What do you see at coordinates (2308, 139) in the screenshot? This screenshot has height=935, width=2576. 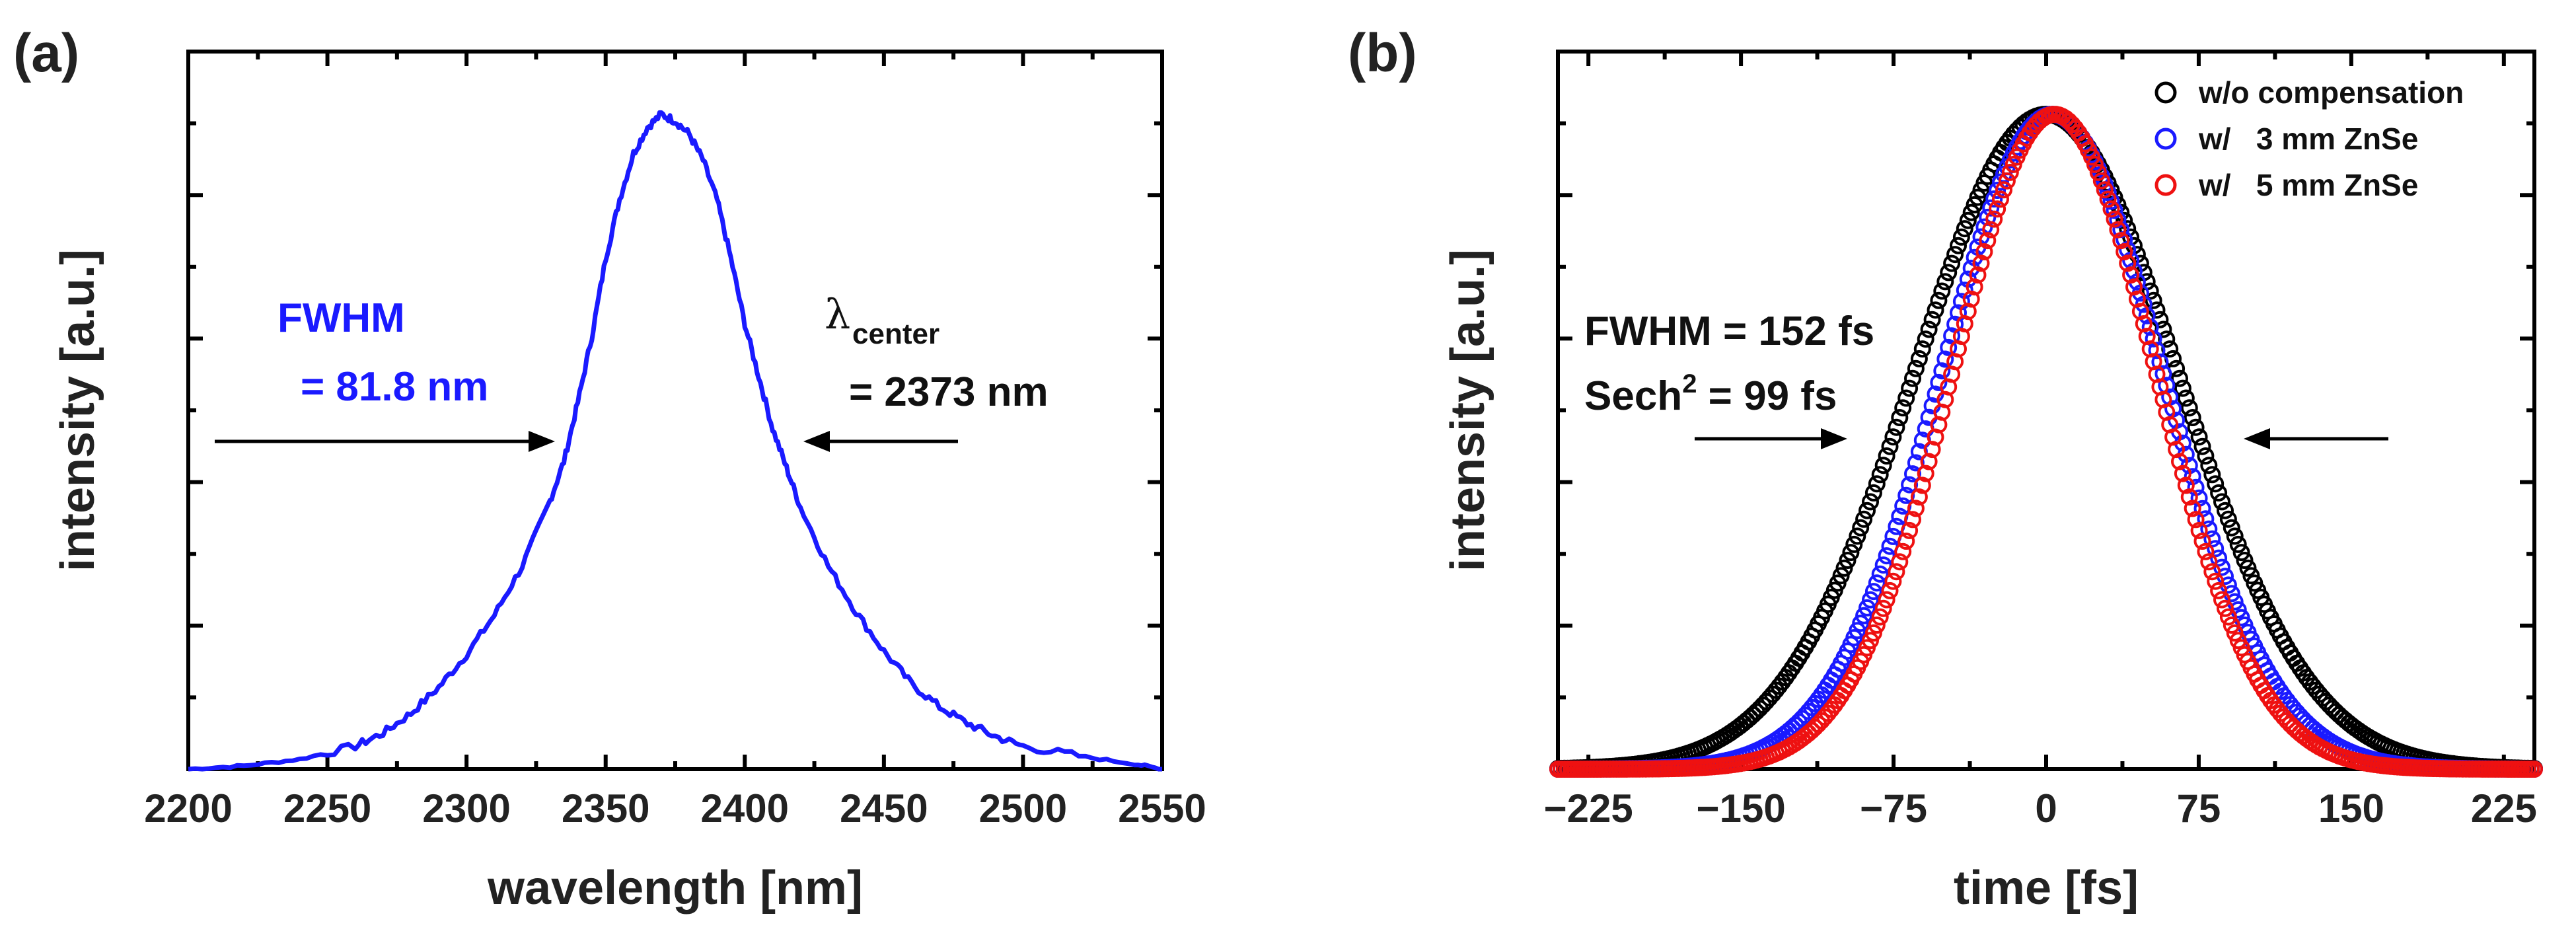 I see `legend-label-3mm: w/ 3 mm ZnSe` at bounding box center [2308, 139].